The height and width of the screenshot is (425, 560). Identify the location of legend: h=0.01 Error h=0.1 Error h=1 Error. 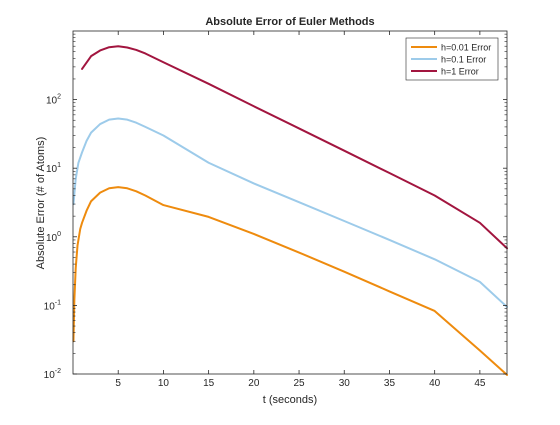
(452, 59).